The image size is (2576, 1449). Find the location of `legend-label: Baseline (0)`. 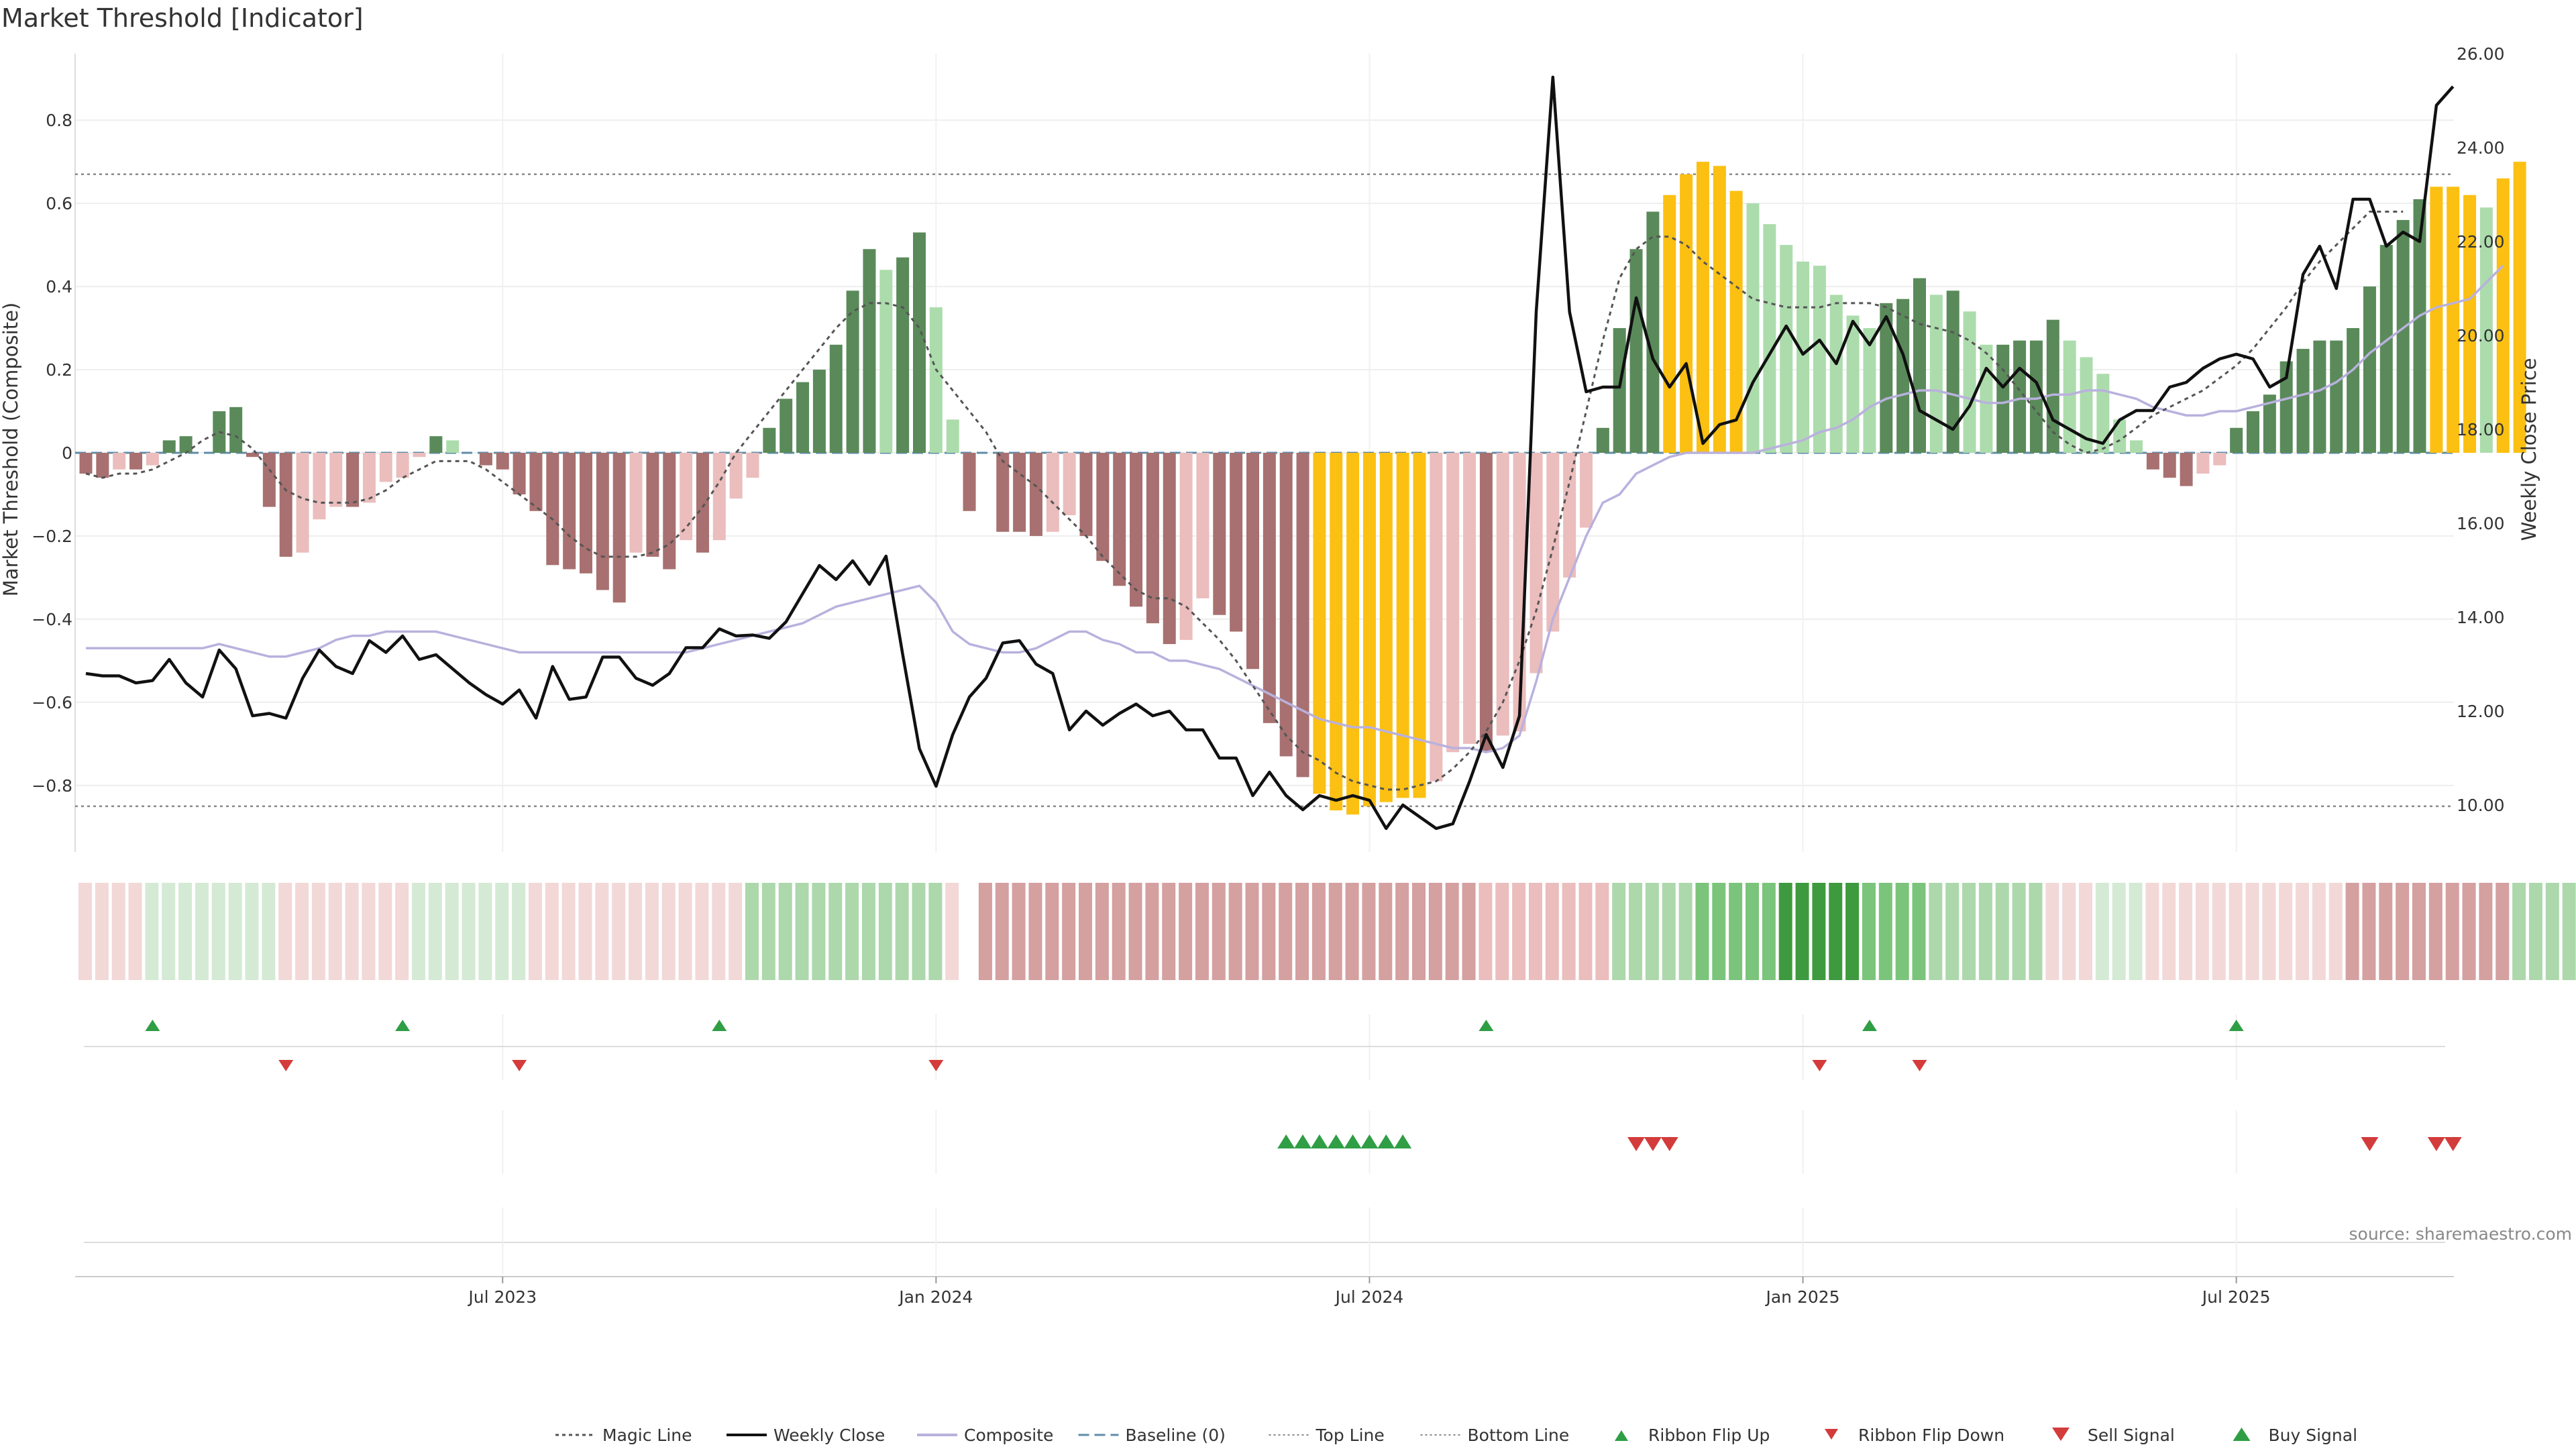

legend-label: Baseline (0) is located at coordinates (1176, 1435).